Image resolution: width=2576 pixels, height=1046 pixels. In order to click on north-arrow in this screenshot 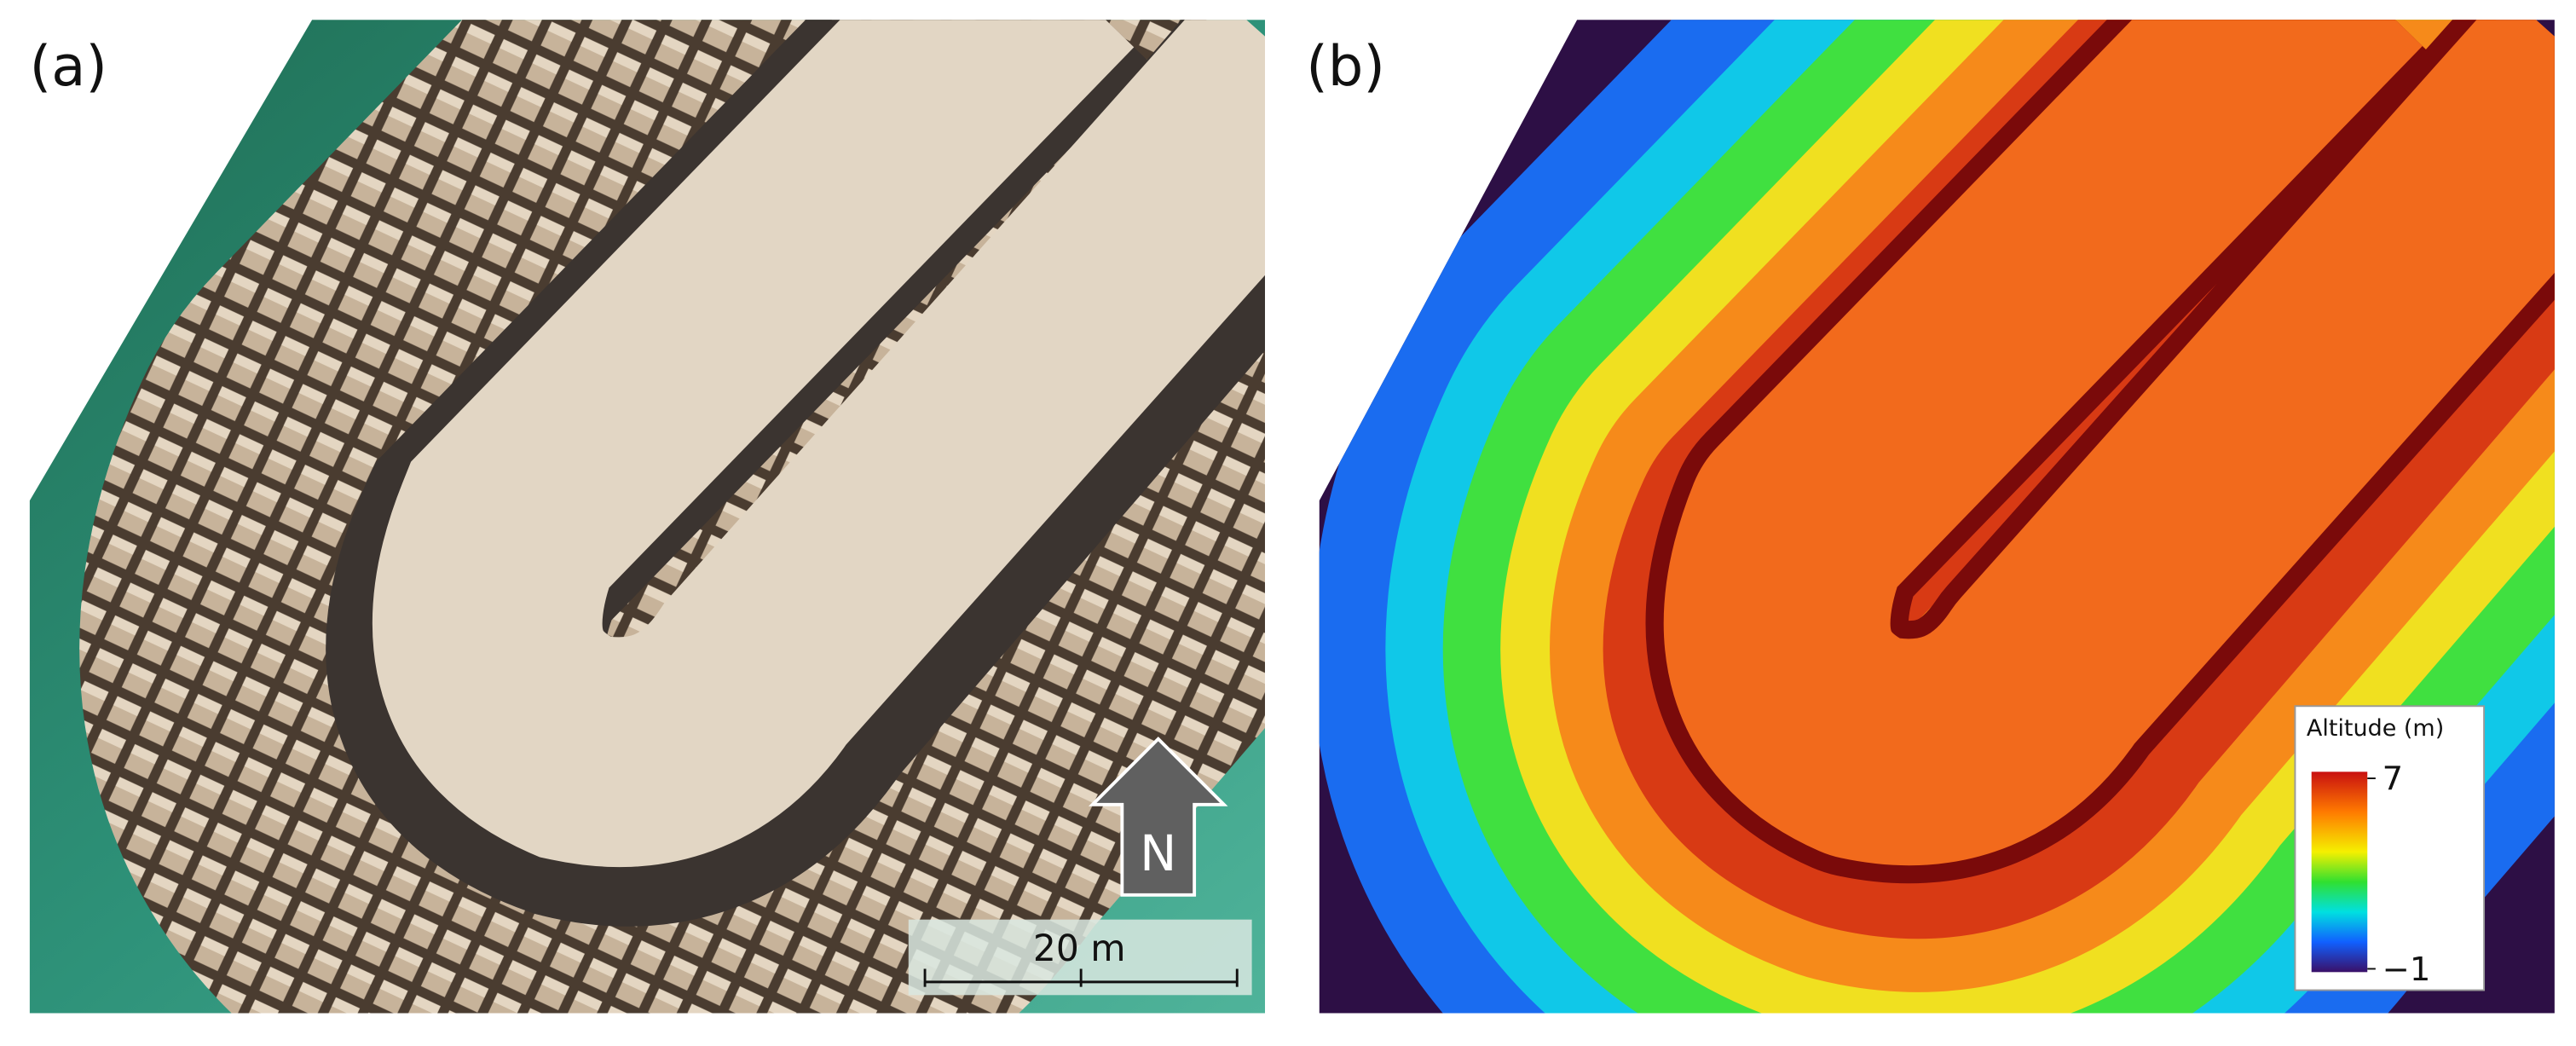, I will do `click(1158, 817)`.